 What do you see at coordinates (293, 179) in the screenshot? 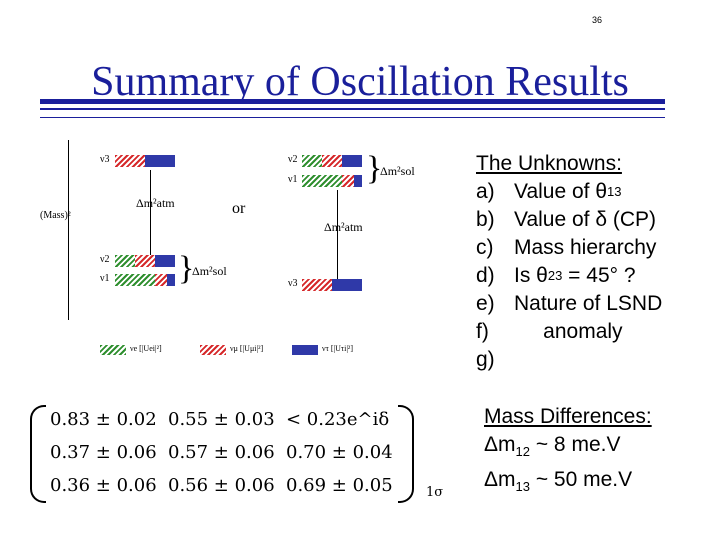
I see `inverted-nu1-label: ν1` at bounding box center [293, 179].